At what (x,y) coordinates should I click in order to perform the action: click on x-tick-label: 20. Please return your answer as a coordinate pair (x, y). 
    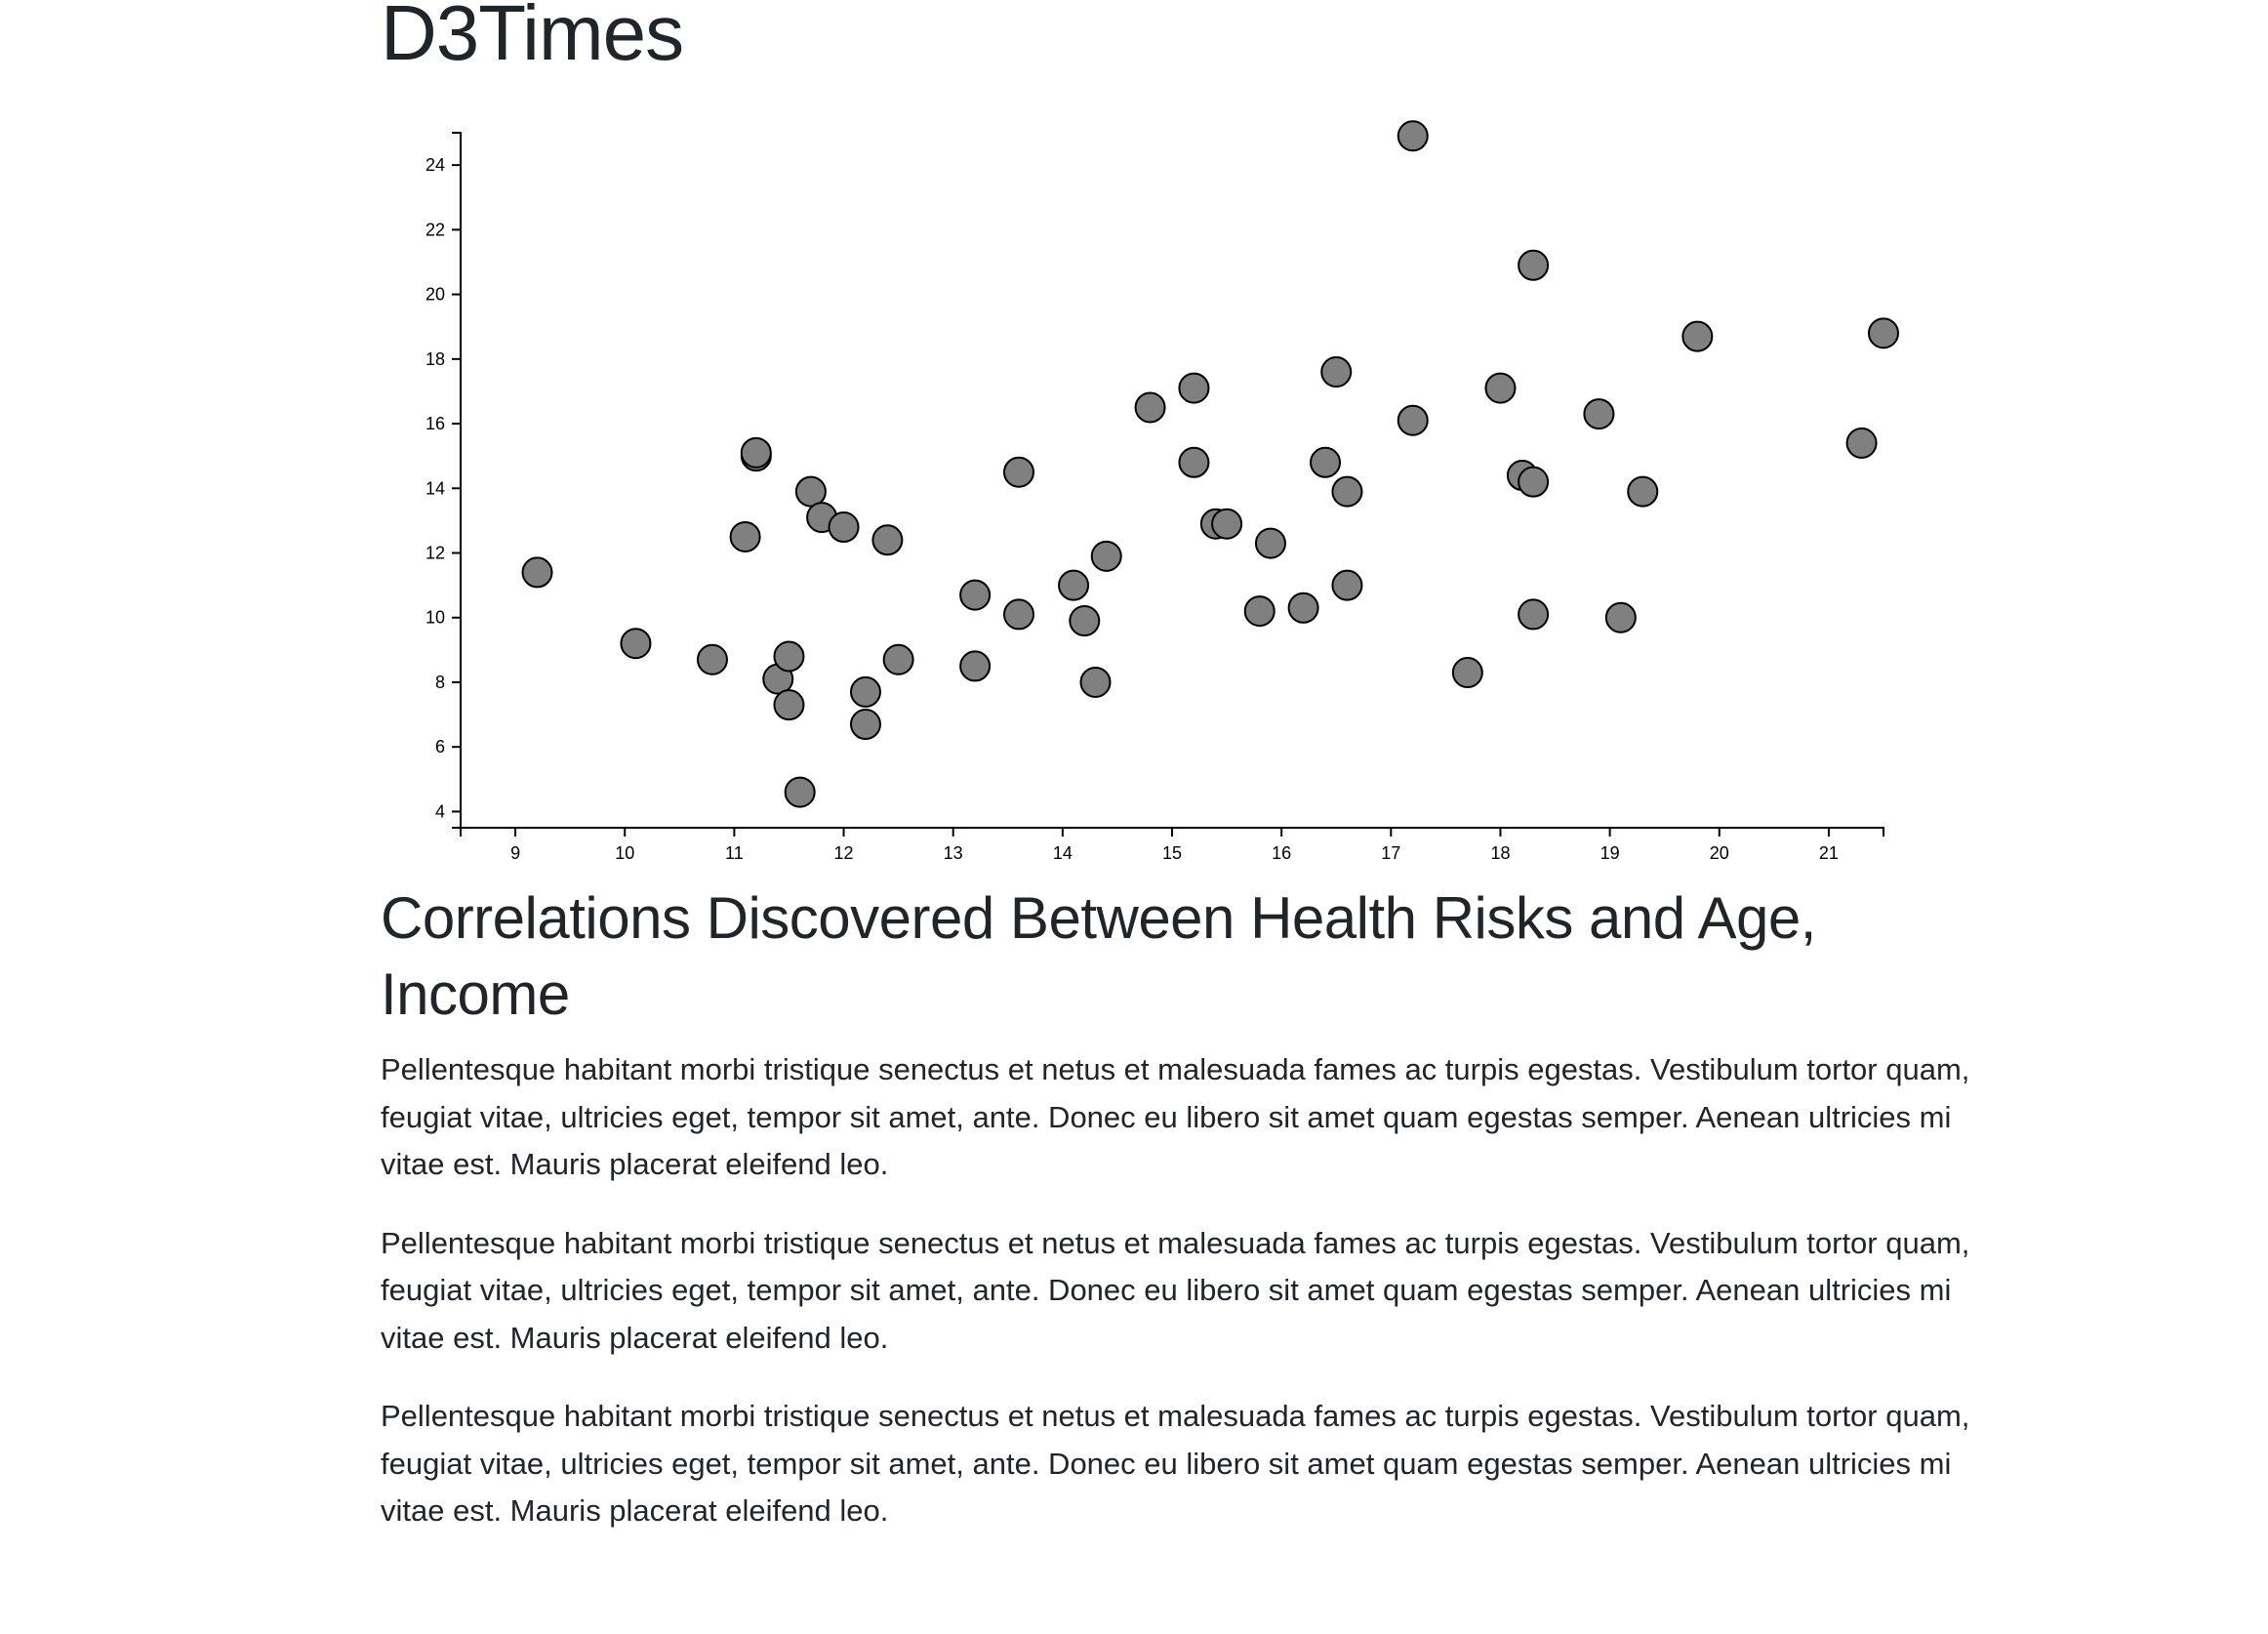
    Looking at the image, I should click on (1720, 851).